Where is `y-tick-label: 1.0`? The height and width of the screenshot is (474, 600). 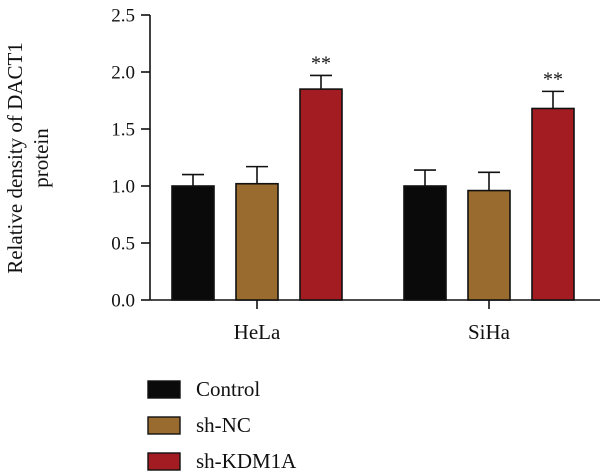 y-tick-label: 1.0 is located at coordinates (123, 187).